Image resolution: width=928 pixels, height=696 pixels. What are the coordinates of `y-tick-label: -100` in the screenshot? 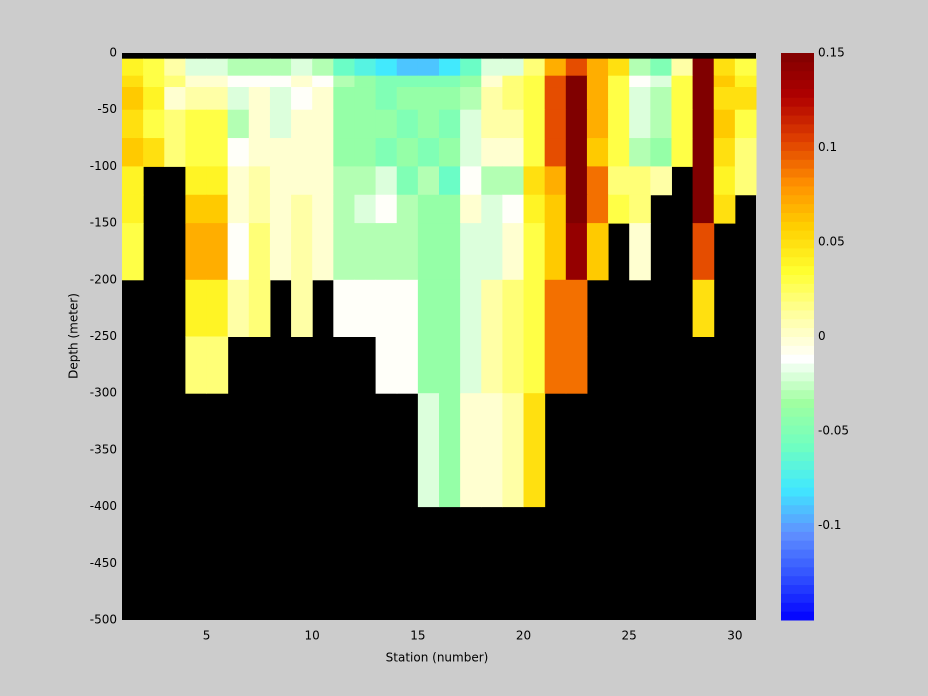 It's located at (103, 166).